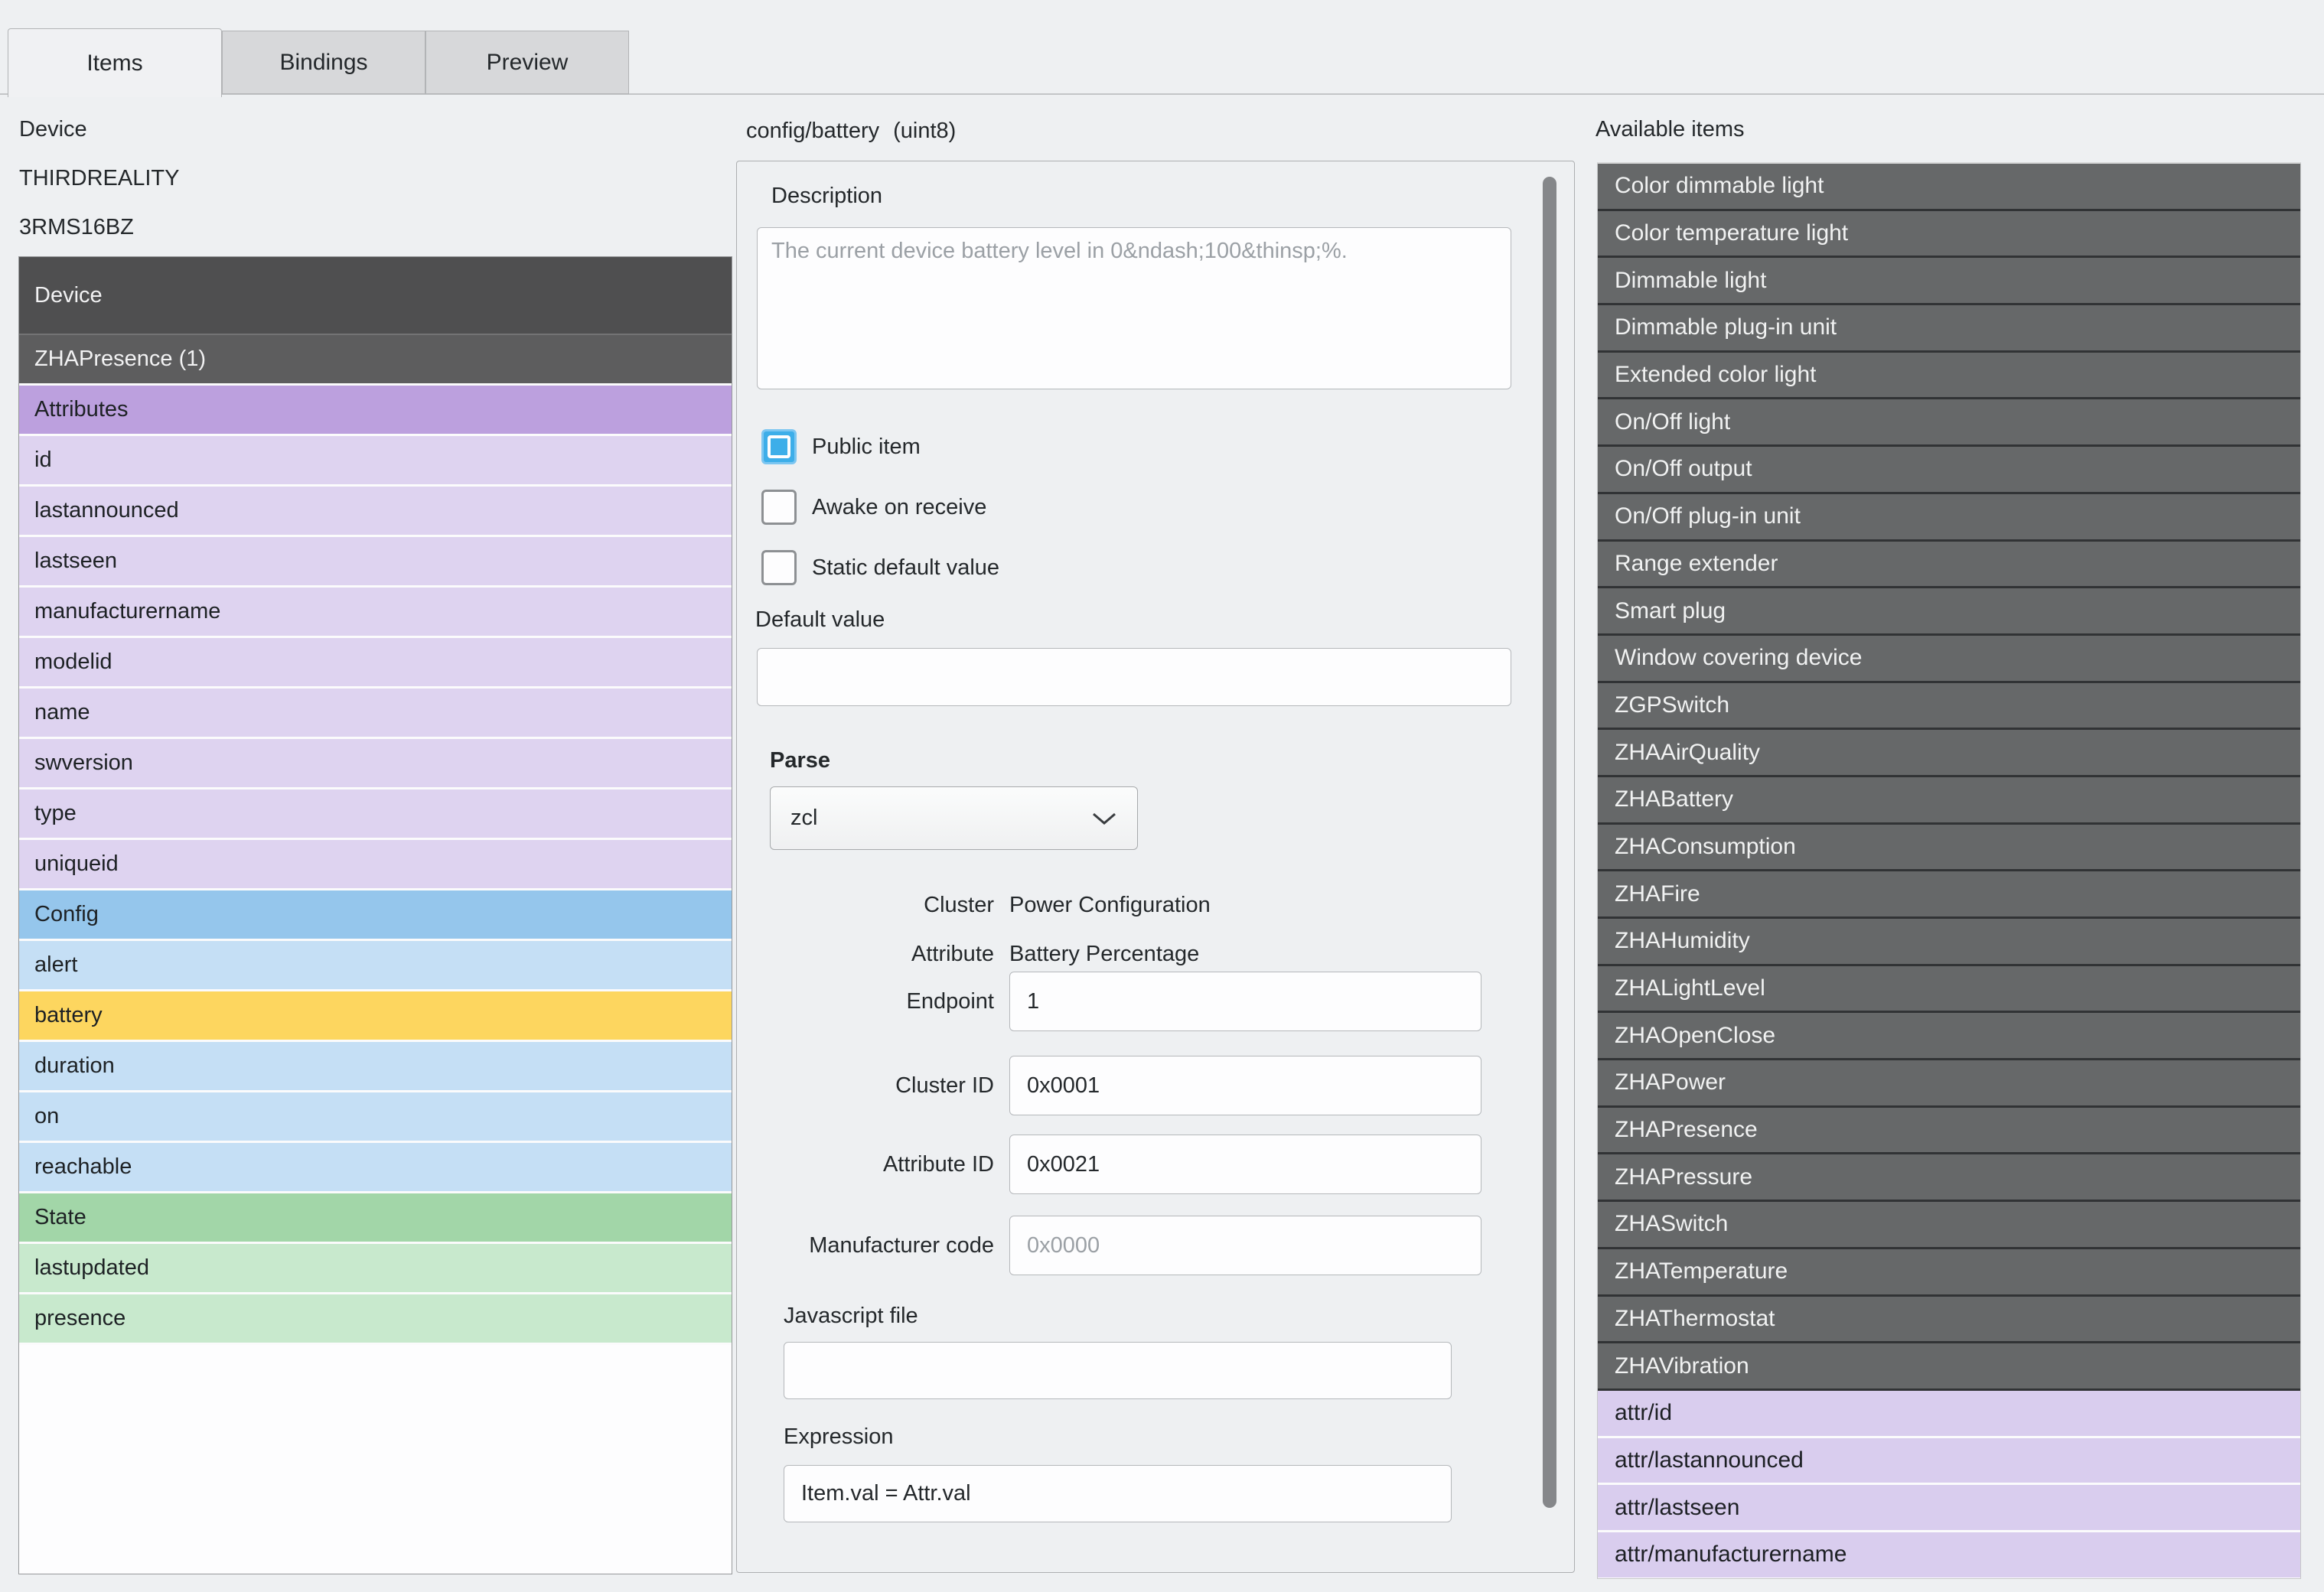 This screenshot has height=1592, width=2324. What do you see at coordinates (1949, 943) in the screenshot?
I see `available-item-row: ZHAHumidity` at bounding box center [1949, 943].